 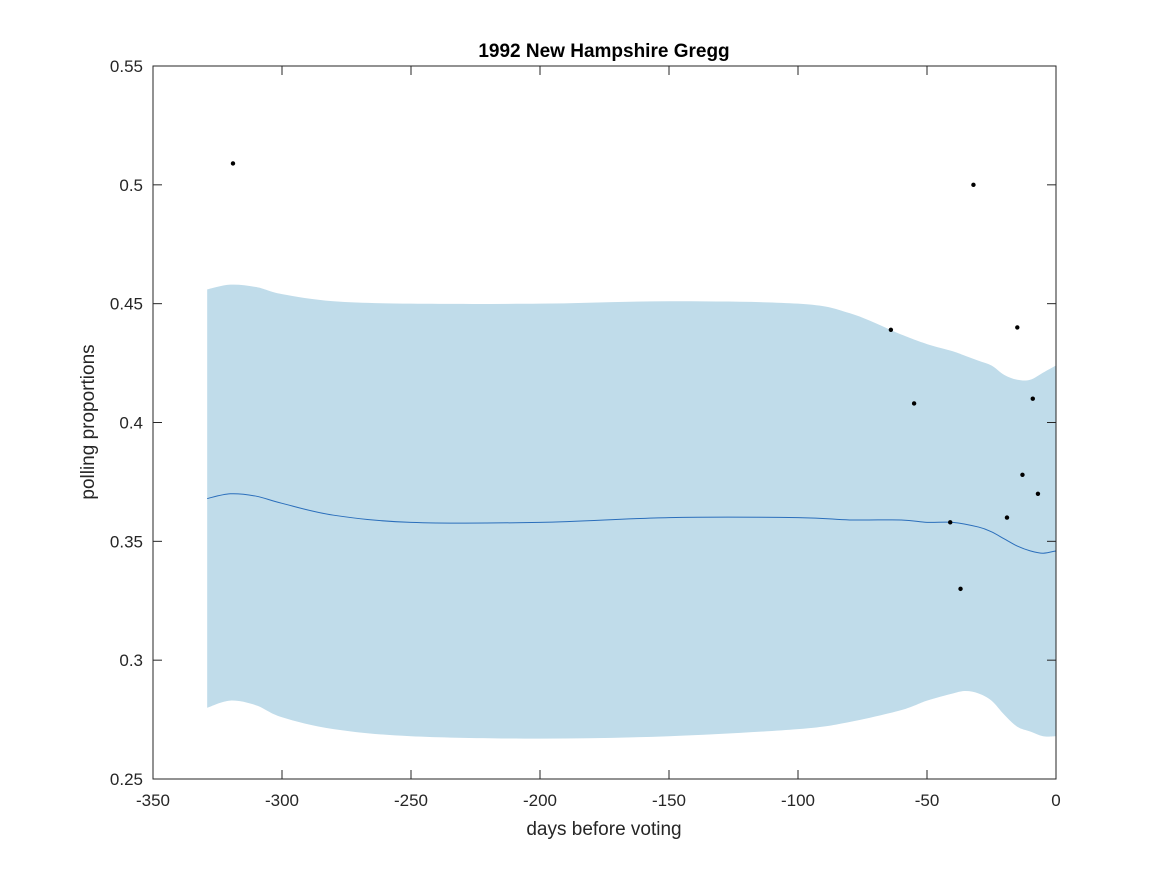 What do you see at coordinates (603, 51) in the screenshot?
I see `chart-title: 1992 New Hampshire Gregg` at bounding box center [603, 51].